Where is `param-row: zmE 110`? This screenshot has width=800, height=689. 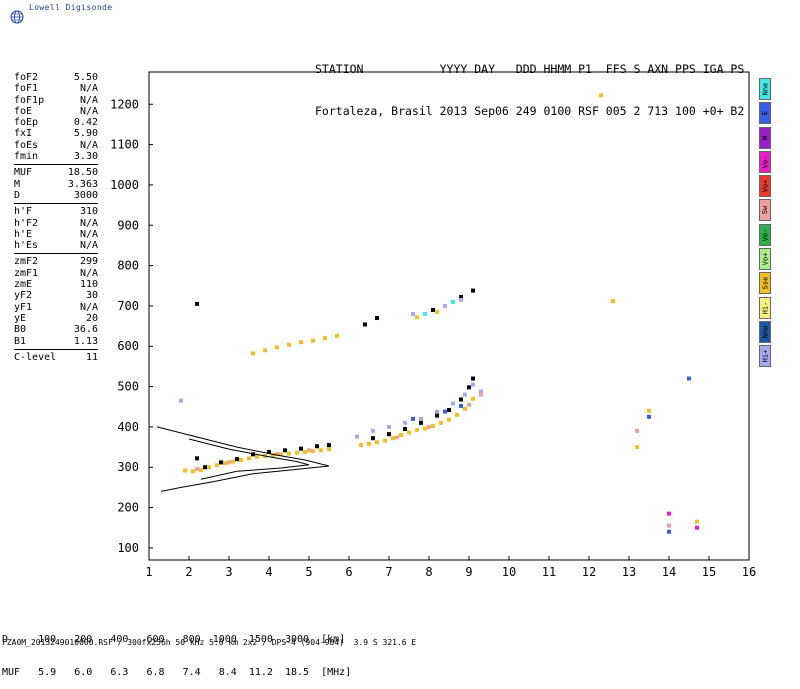 param-row: zmE 110 is located at coordinates (56, 284).